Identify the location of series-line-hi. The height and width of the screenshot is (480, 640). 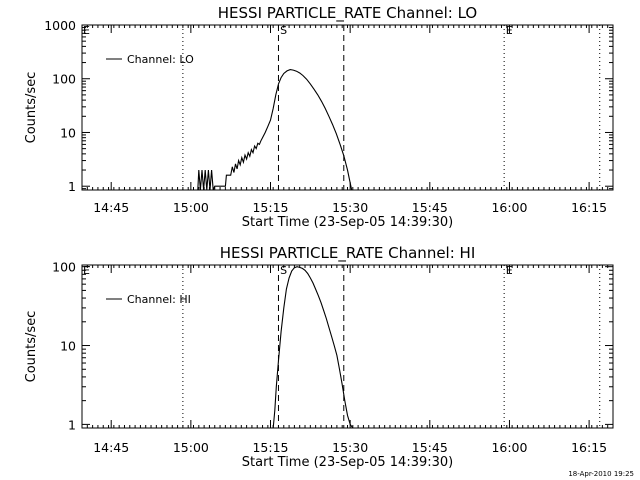
(313, 347).